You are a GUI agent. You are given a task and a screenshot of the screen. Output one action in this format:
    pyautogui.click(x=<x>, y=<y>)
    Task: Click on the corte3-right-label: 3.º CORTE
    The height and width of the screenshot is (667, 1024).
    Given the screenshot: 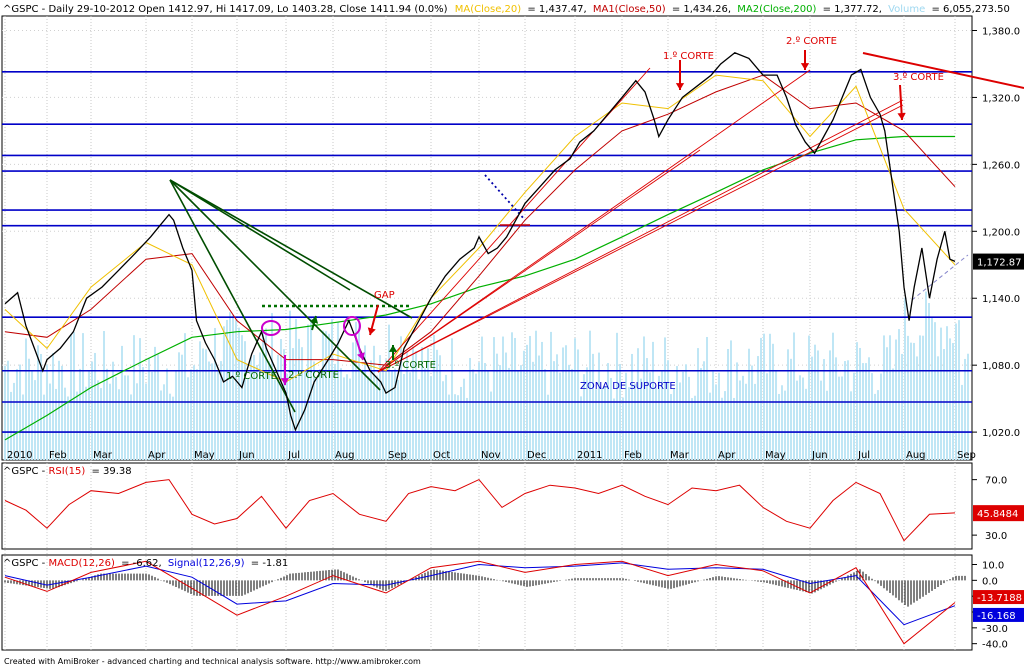 What is the action you would take?
    pyautogui.click(x=918, y=77)
    